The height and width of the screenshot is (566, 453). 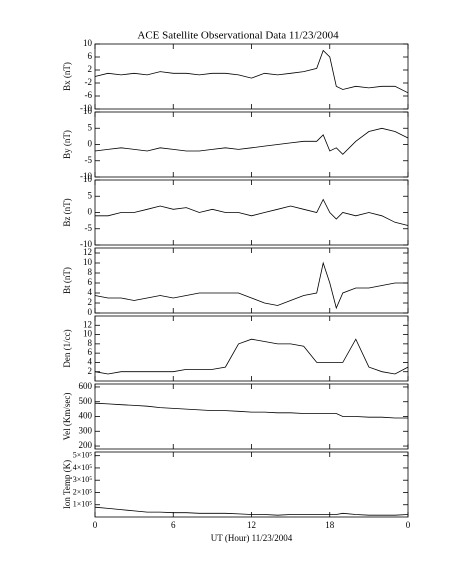 What do you see at coordinates (83, 467) in the screenshot?
I see `y-tick-label: 4×10⁵` at bounding box center [83, 467].